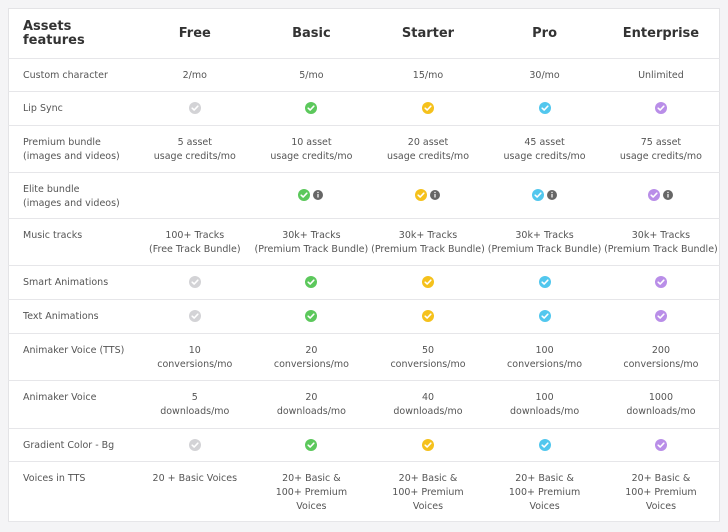 This screenshot has height=532, width=728. Describe the element at coordinates (311, 149) in the screenshot. I see `cell-value: 10 asset usage credits/mo` at that location.